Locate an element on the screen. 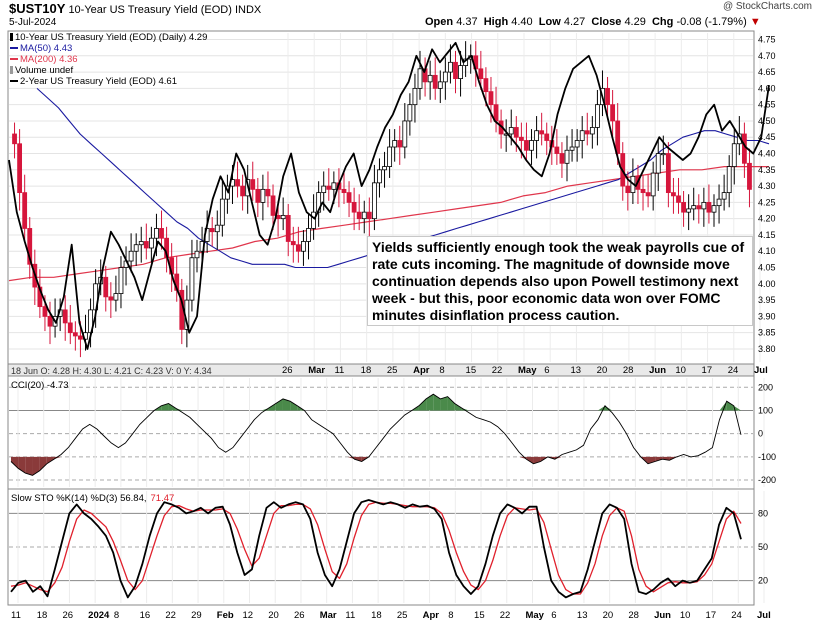  chg-value: -0.08 (-1.79%) is located at coordinates (711, 22).